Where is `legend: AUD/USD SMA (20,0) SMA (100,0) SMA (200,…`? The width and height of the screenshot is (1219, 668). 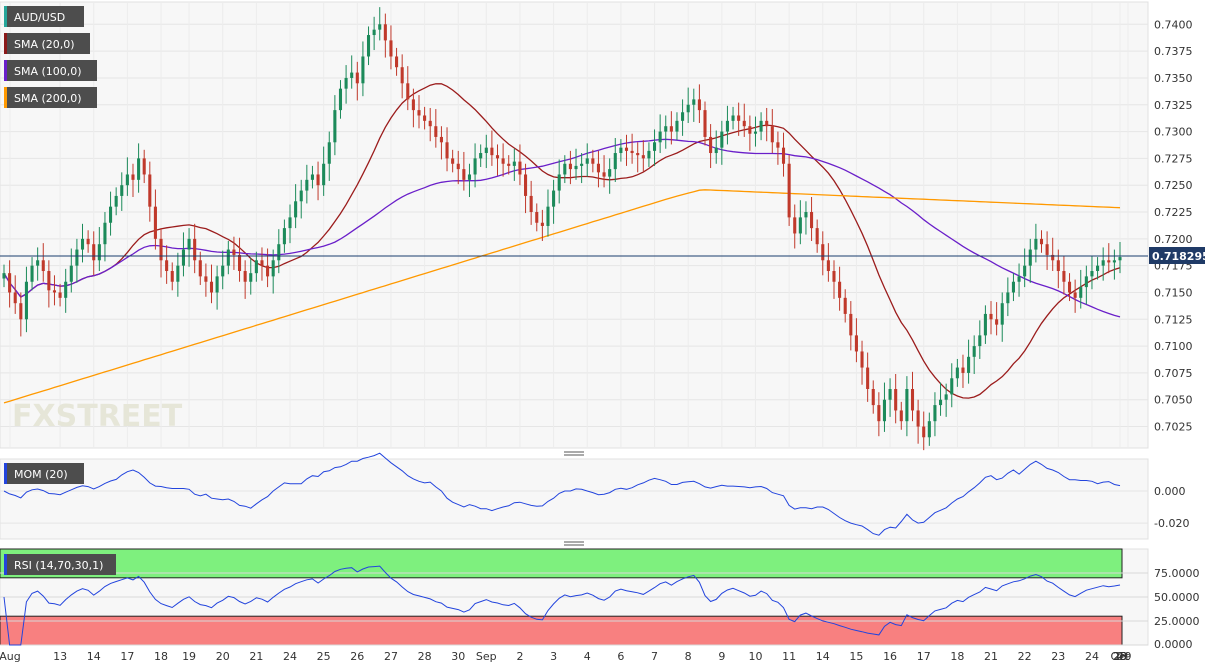 legend: AUD/USD SMA (20,0) SMA (100,0) SMA (200,… is located at coordinates (50, 57).